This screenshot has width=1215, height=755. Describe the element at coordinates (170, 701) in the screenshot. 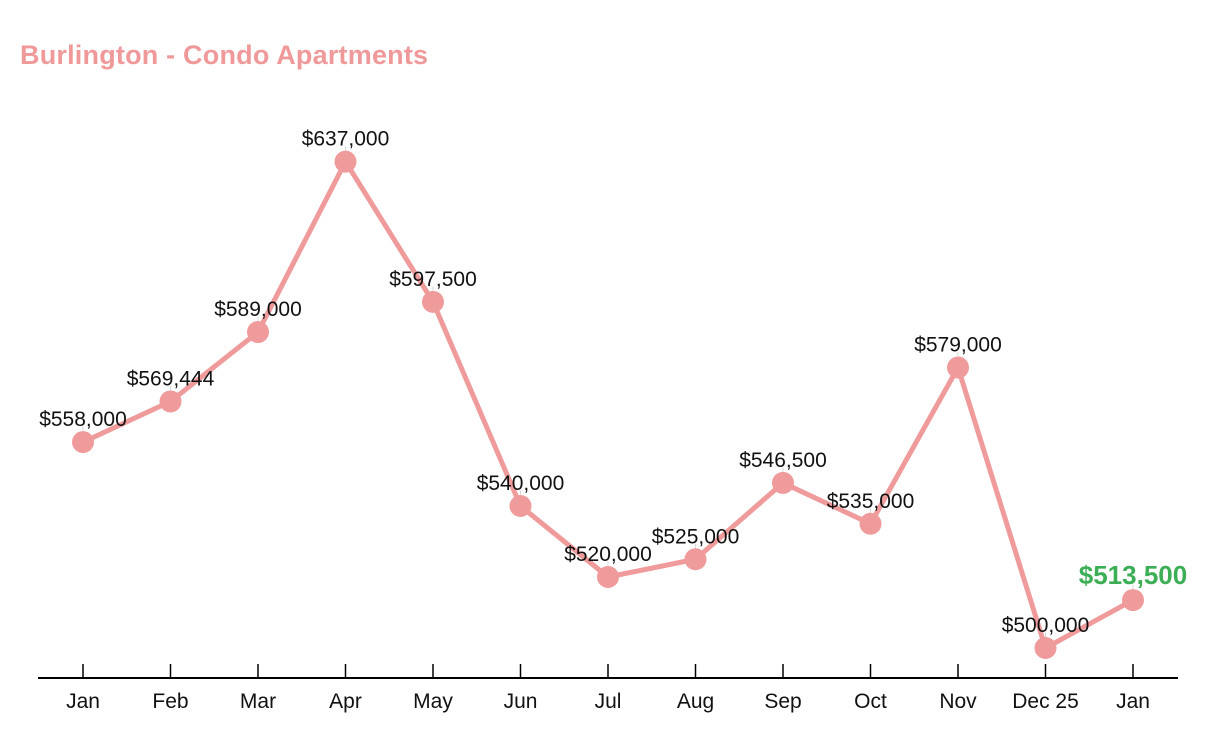

I see `x-axis-label: Feb` at that location.